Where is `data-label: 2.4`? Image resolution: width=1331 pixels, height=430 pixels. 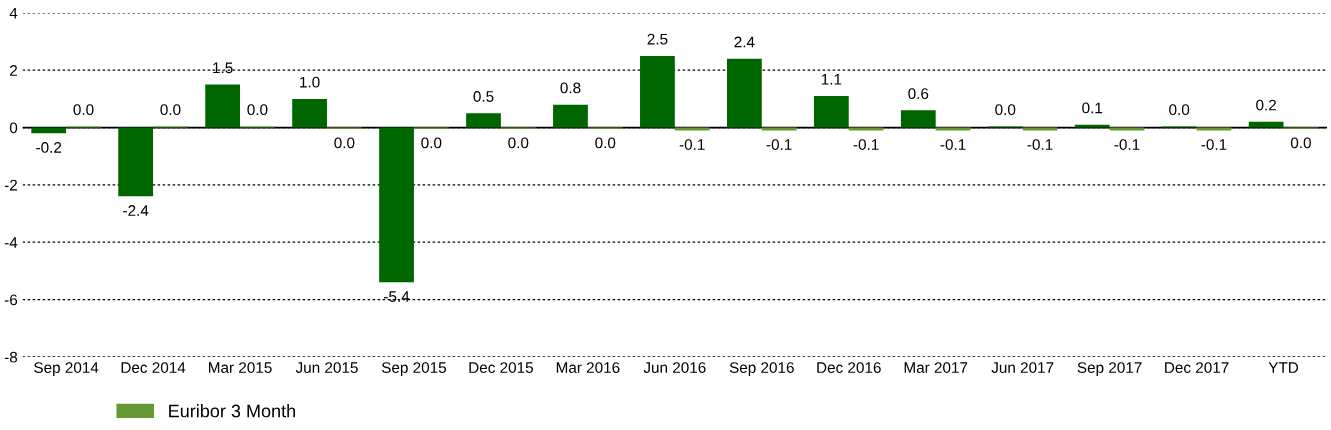
data-label: 2.4 is located at coordinates (744, 42).